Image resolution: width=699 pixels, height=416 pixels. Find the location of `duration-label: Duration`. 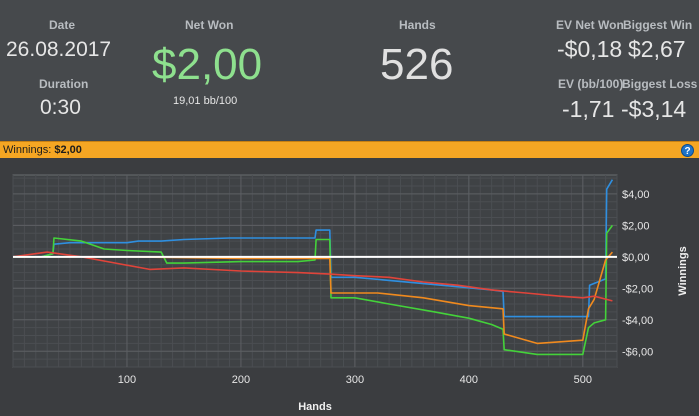

duration-label: Duration is located at coordinates (64, 84).